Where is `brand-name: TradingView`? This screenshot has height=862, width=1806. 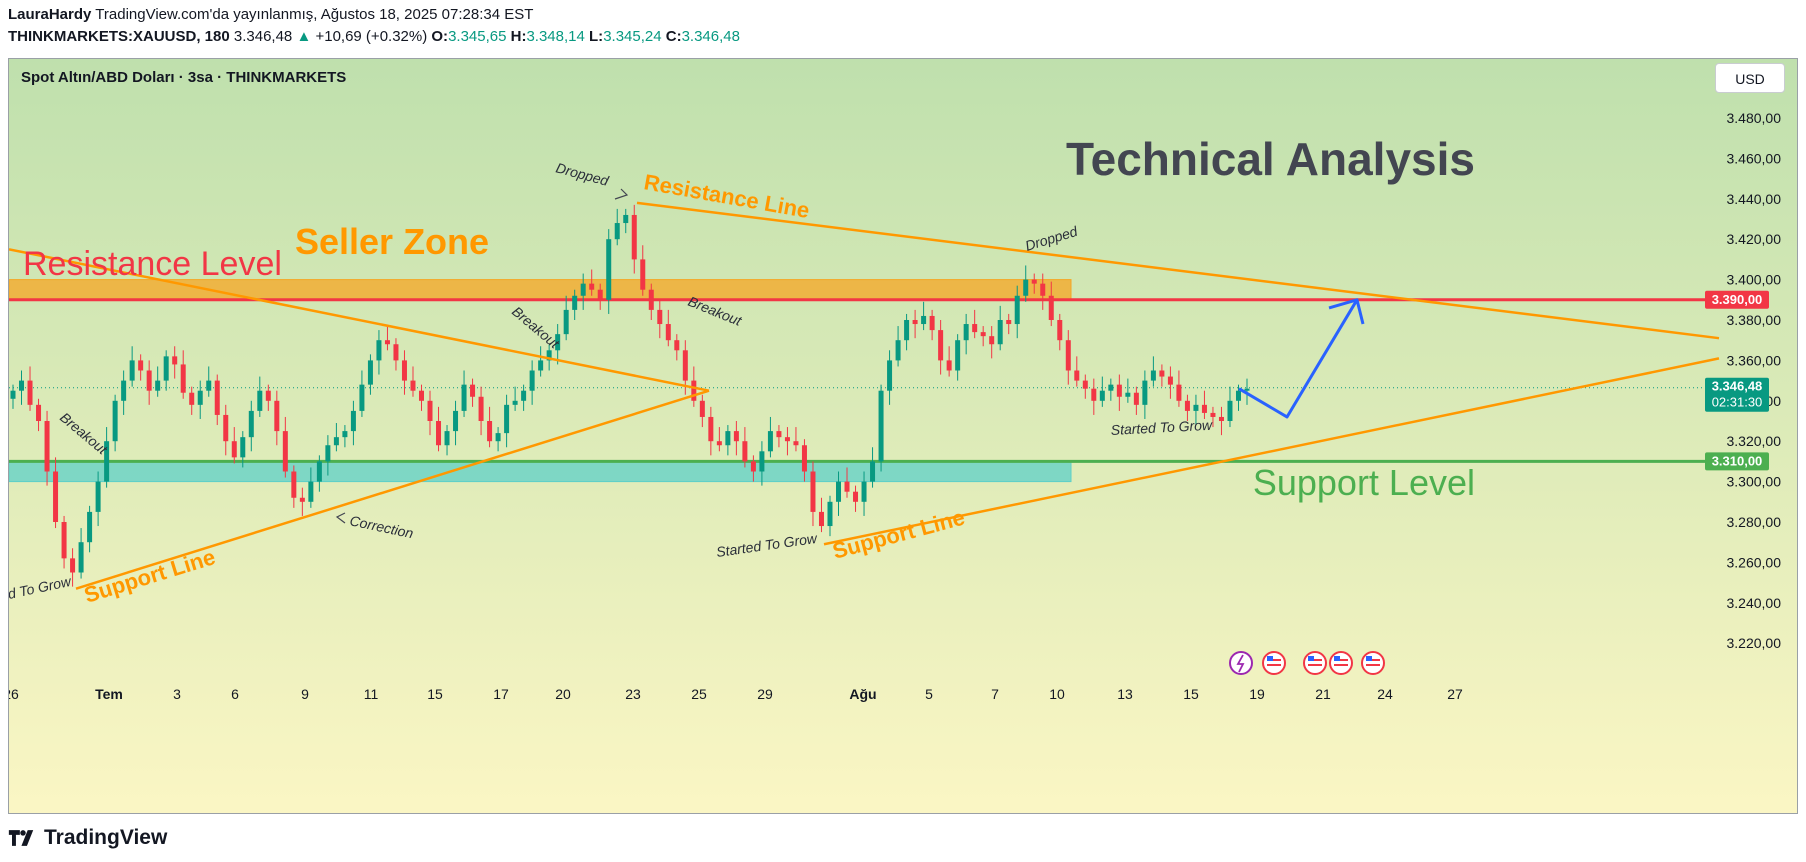
brand-name: TradingView is located at coordinates (106, 837).